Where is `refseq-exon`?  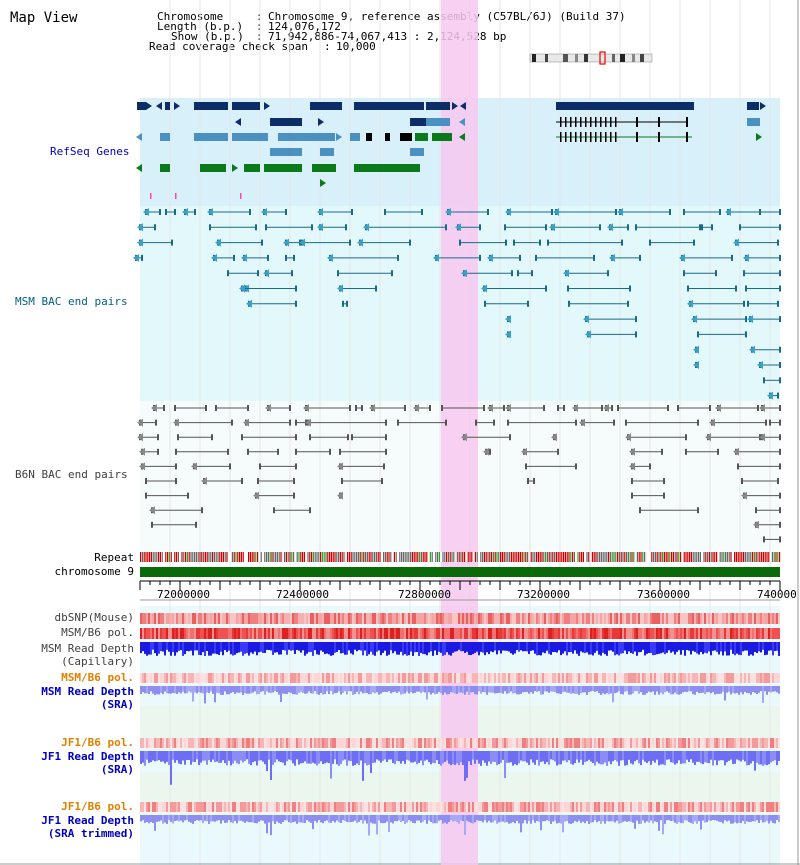 refseq-exon is located at coordinates (571, 122).